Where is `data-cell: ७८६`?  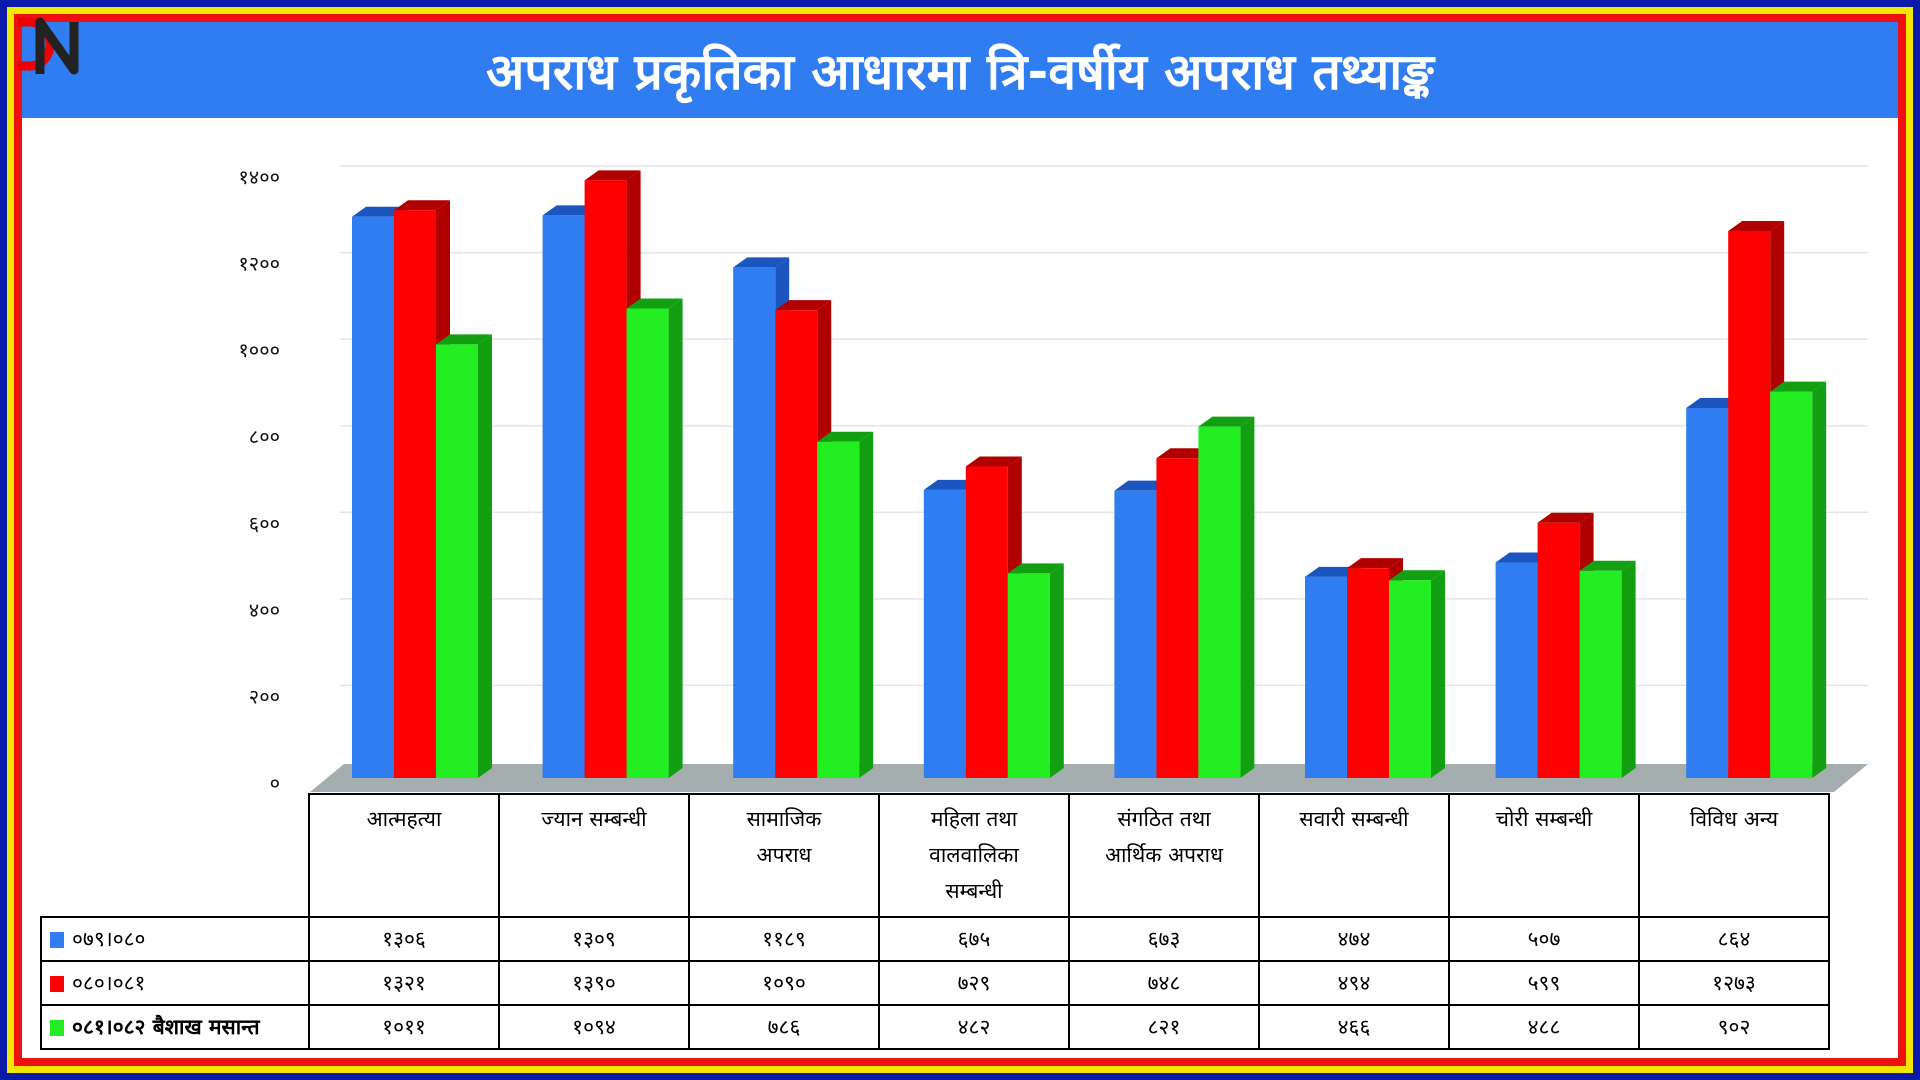
data-cell: ७८६ is located at coordinates (784, 1027).